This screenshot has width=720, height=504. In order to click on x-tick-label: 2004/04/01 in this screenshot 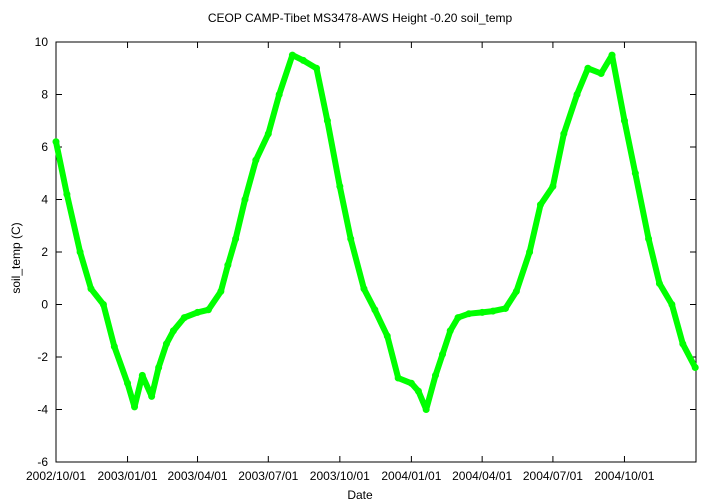, I will do `click(482, 476)`.